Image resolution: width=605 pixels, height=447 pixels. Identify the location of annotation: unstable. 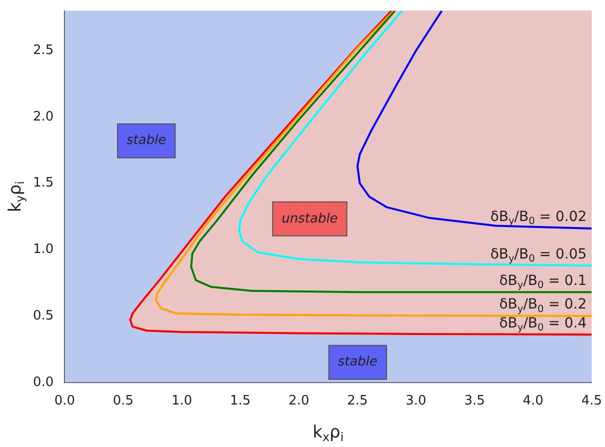
(310, 218).